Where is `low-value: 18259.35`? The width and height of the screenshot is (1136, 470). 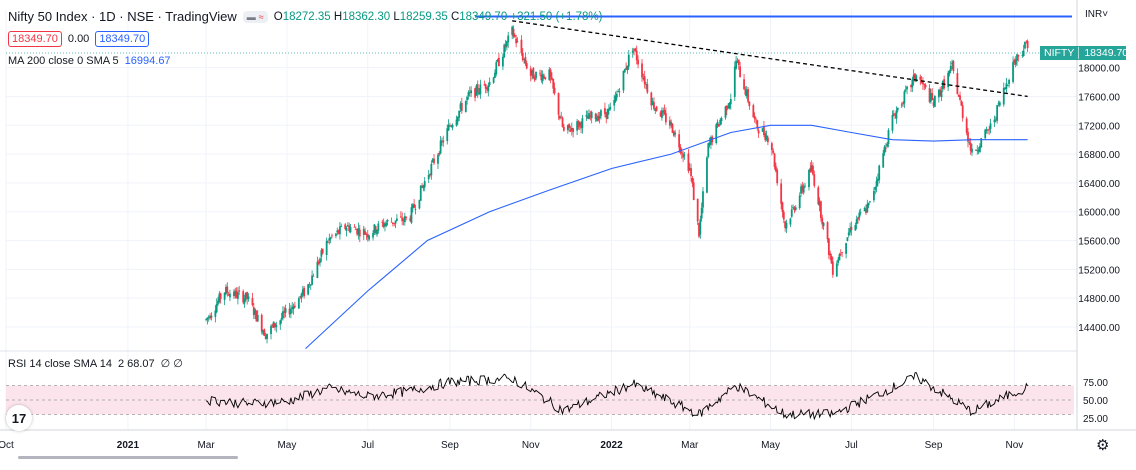
low-value: 18259.35 is located at coordinates (423, 16).